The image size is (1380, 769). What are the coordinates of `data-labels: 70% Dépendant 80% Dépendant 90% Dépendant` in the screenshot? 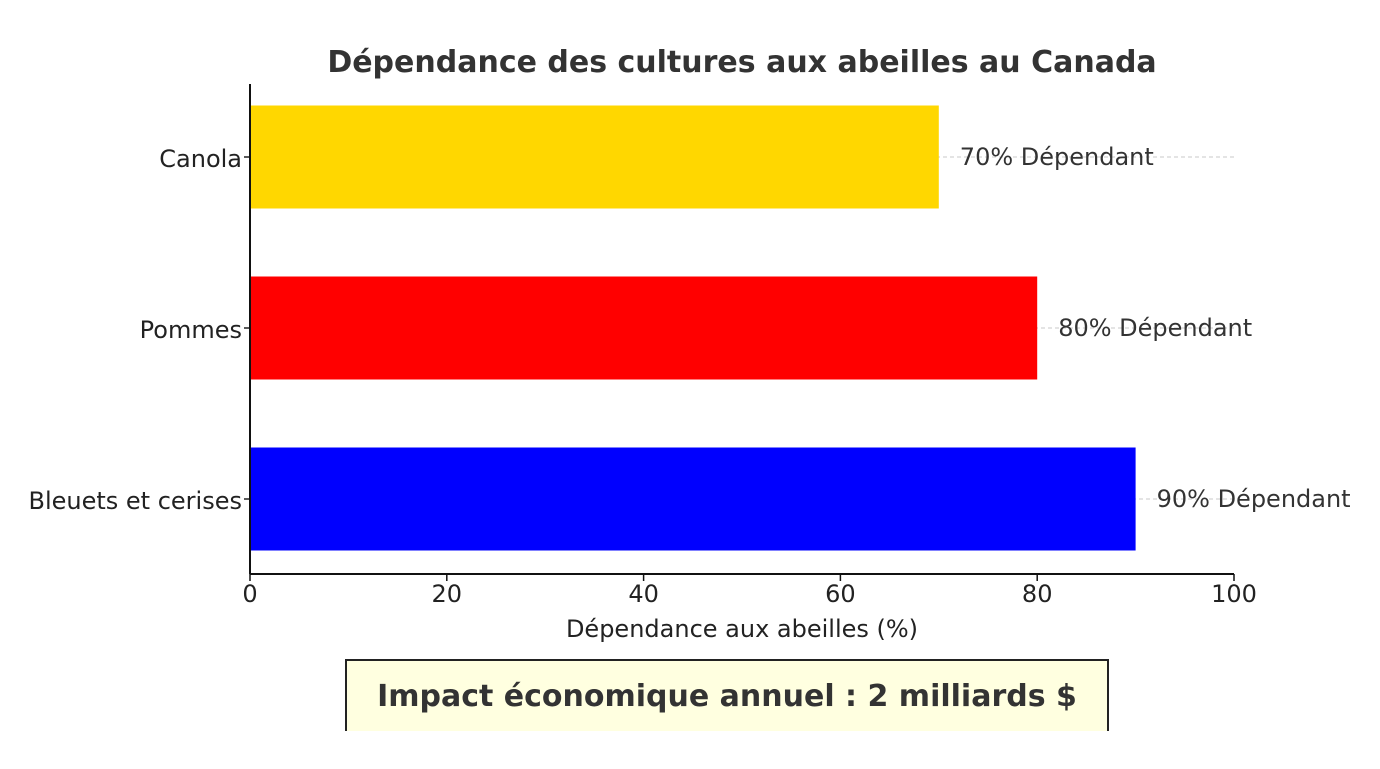 It's located at (1155, 328).